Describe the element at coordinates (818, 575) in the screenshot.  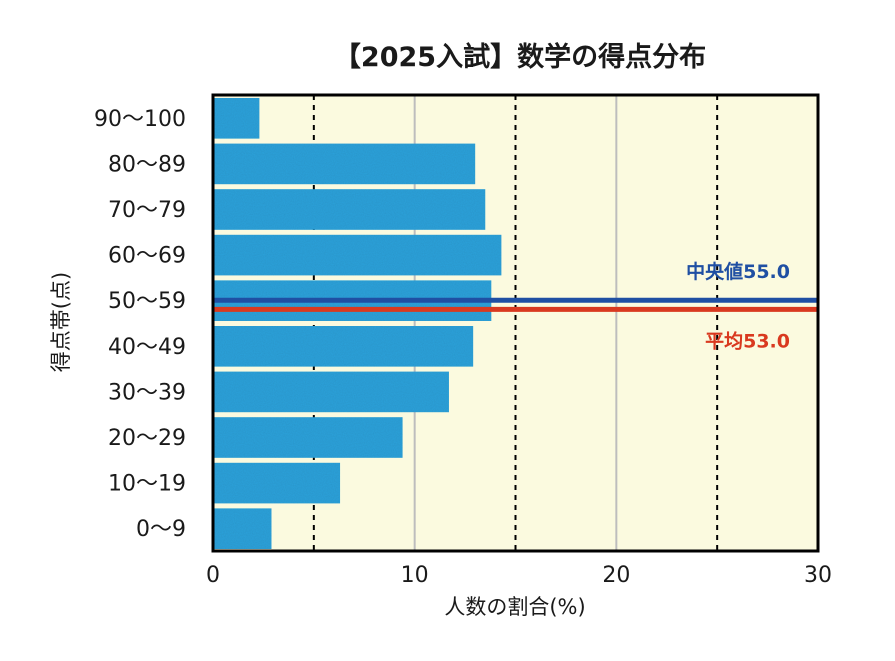
I see `x-tick-label: 30` at that location.